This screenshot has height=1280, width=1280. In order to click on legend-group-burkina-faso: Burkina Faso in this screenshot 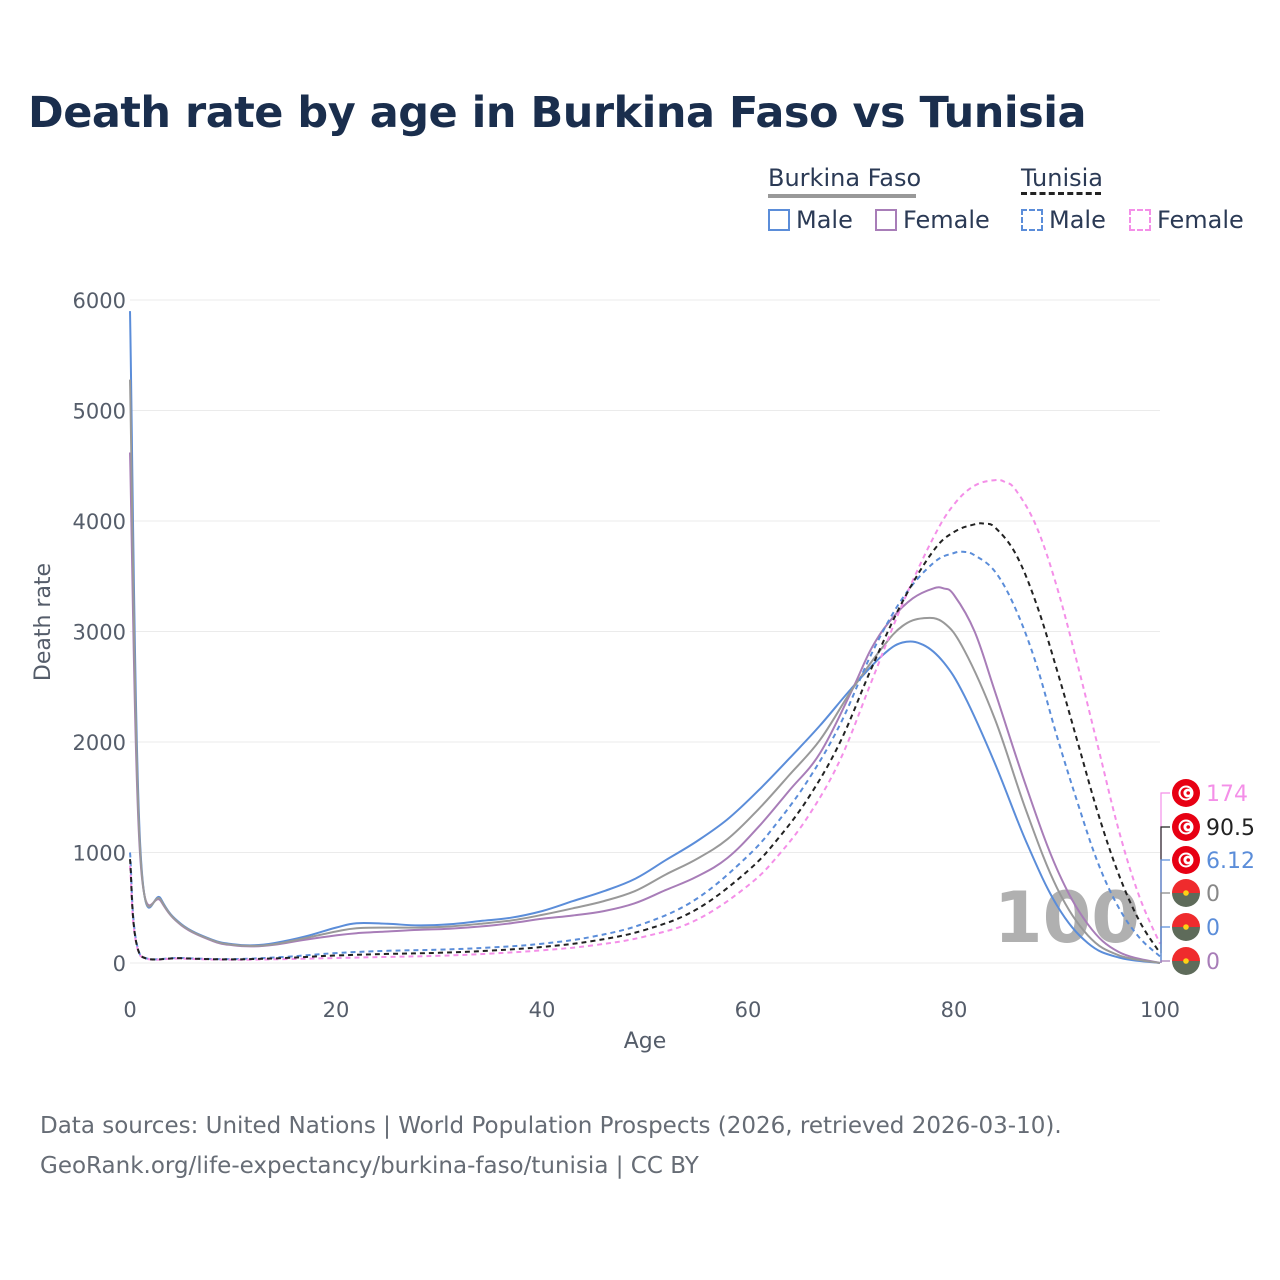, I will do `click(845, 178)`.